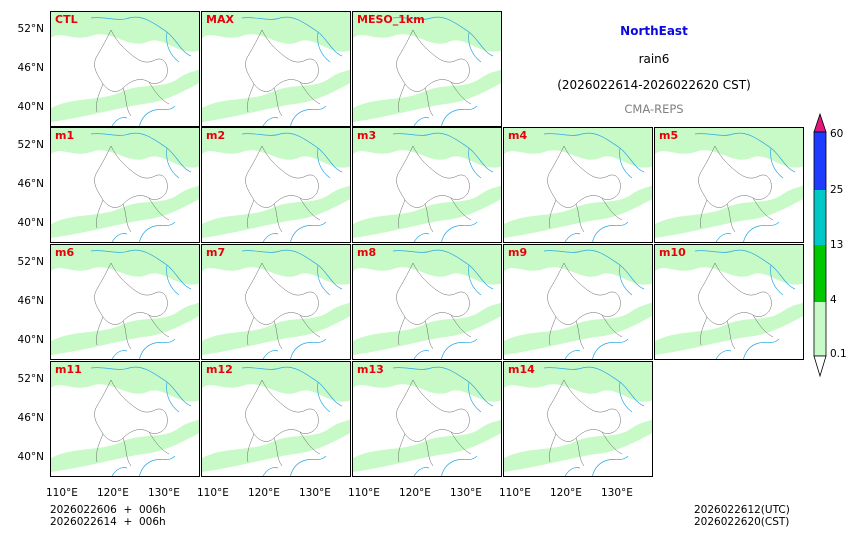 The image size is (860, 541). Describe the element at coordinates (820, 329) in the screenshot. I see `colorbar-seg-0.1-4` at that location.